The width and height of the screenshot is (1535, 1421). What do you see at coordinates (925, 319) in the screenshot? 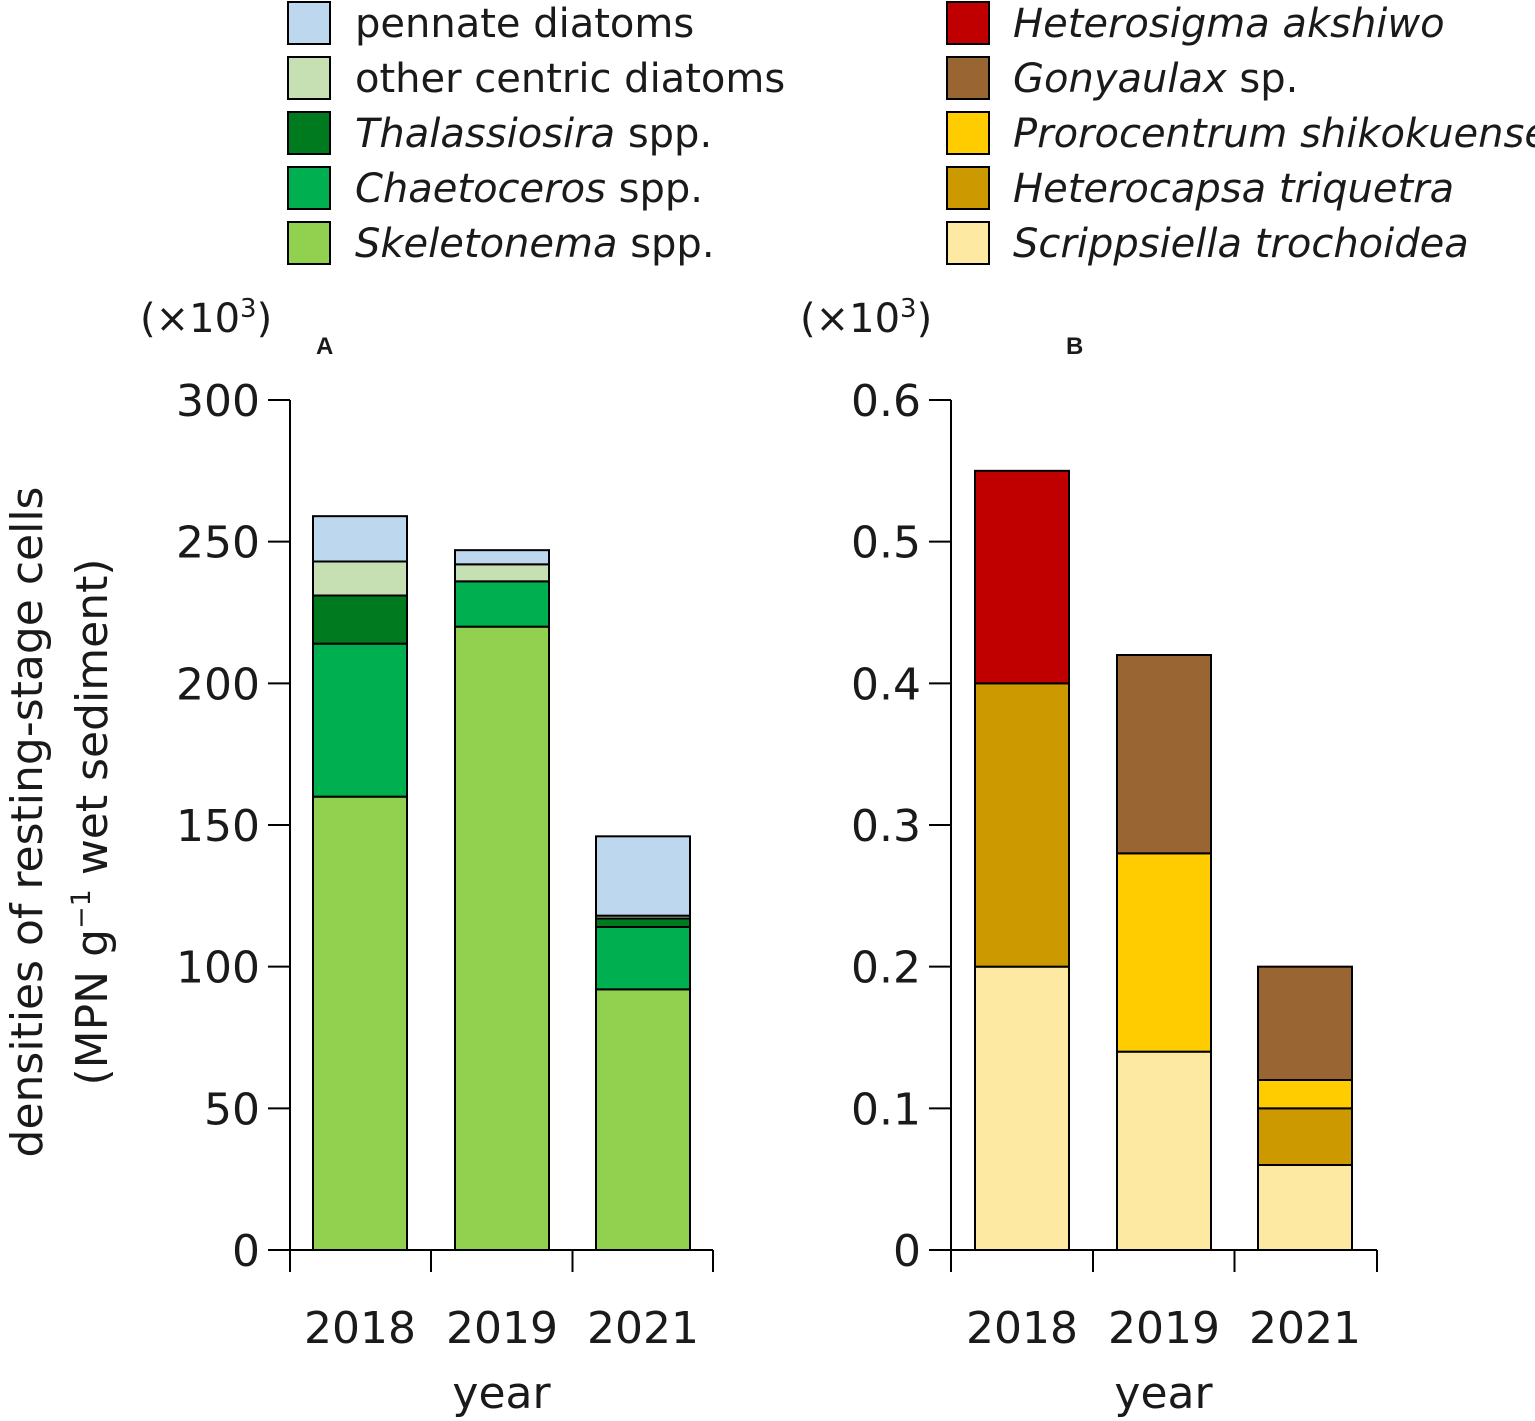
I see `unit-suffix: )` at bounding box center [925, 319].